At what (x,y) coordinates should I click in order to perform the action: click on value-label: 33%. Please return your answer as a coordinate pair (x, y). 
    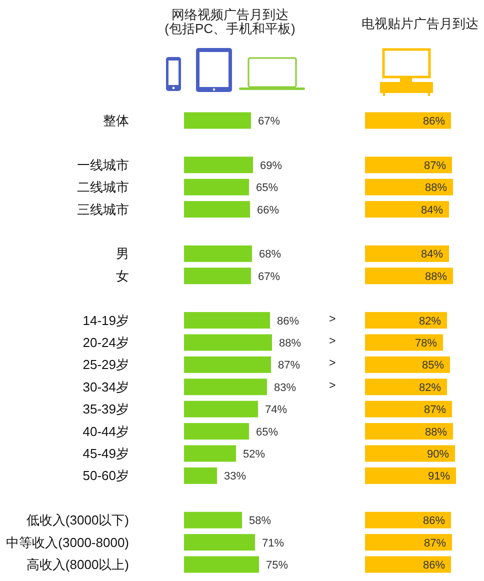
    Looking at the image, I should click on (235, 476).